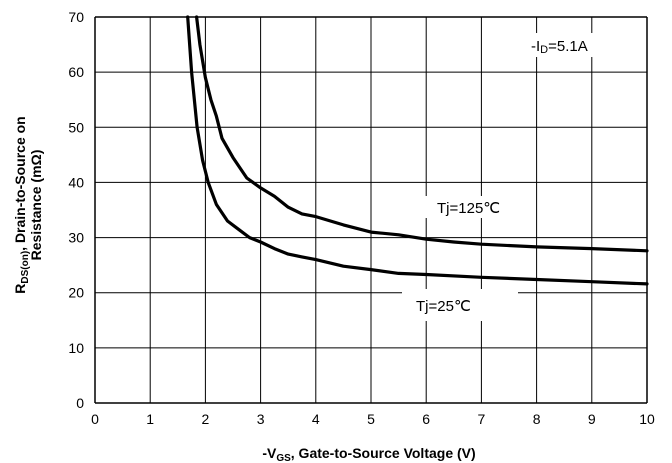 This screenshot has width=672, height=463. I want to click on series-label-25: Tj=25℃, so click(443, 306).